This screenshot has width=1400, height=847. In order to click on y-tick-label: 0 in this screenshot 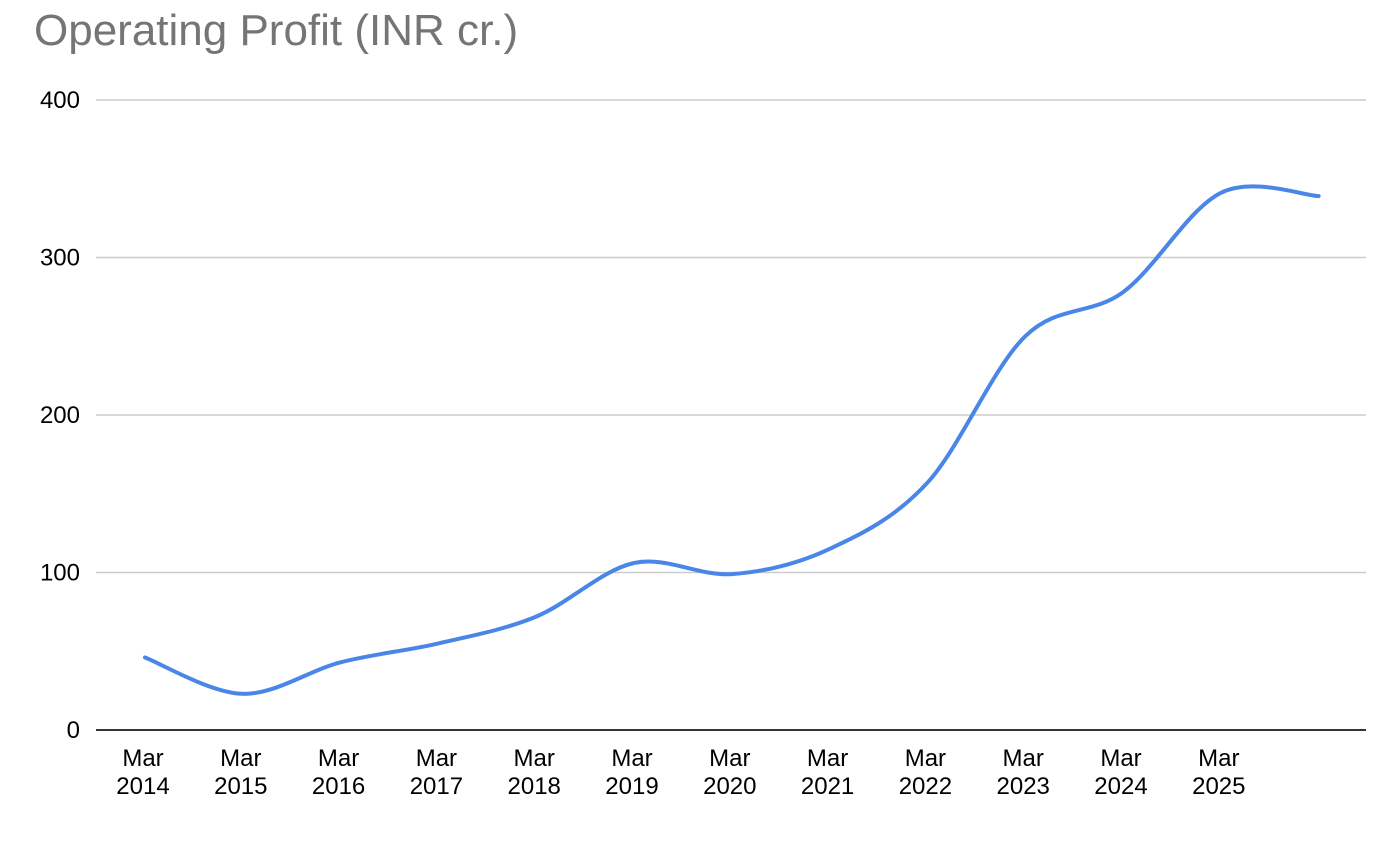, I will do `click(73, 730)`.